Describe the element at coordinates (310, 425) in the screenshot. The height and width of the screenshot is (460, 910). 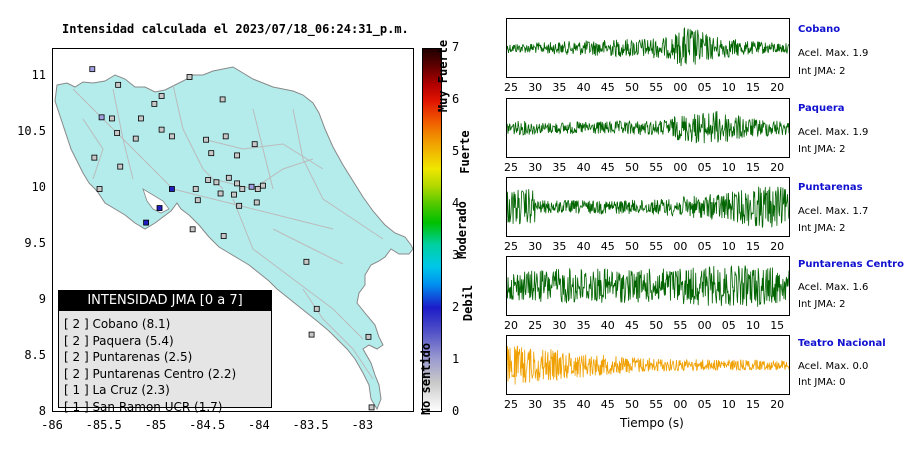
I see `x-tick-label: -83.5` at that location.